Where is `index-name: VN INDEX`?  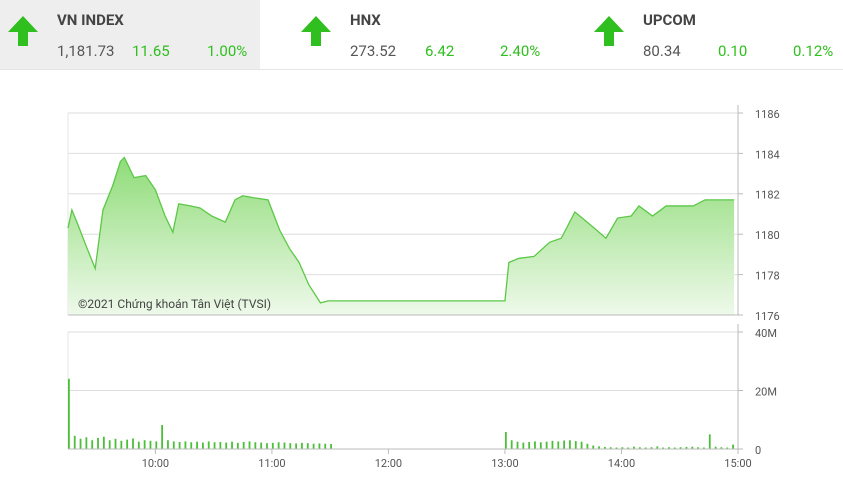
index-name: VN INDEX is located at coordinates (90, 20).